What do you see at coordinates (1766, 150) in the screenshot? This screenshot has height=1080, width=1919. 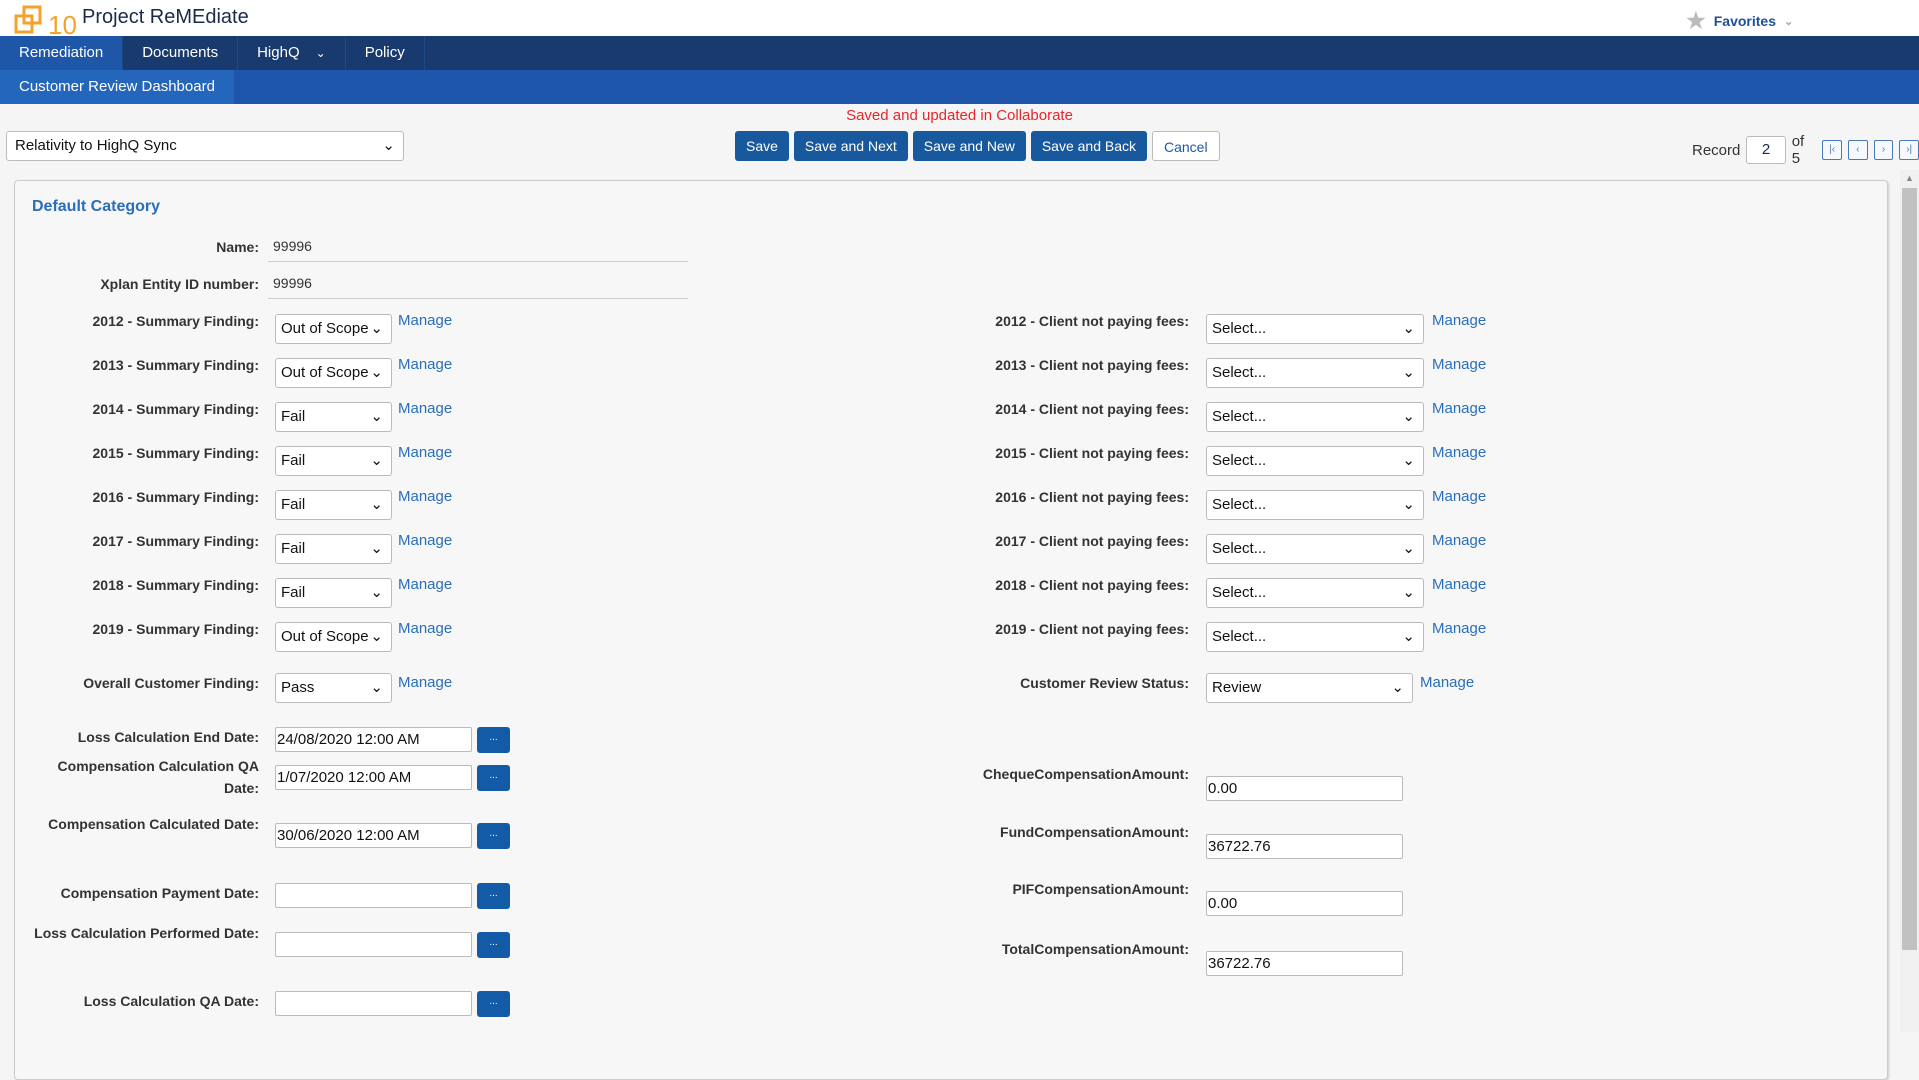 I see `record-number-input: 2` at bounding box center [1766, 150].